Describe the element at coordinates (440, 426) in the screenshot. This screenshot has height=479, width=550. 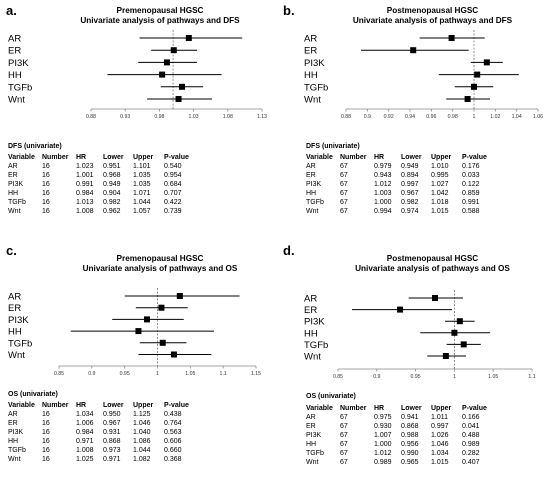
I see `table-cell: 0.997` at that location.